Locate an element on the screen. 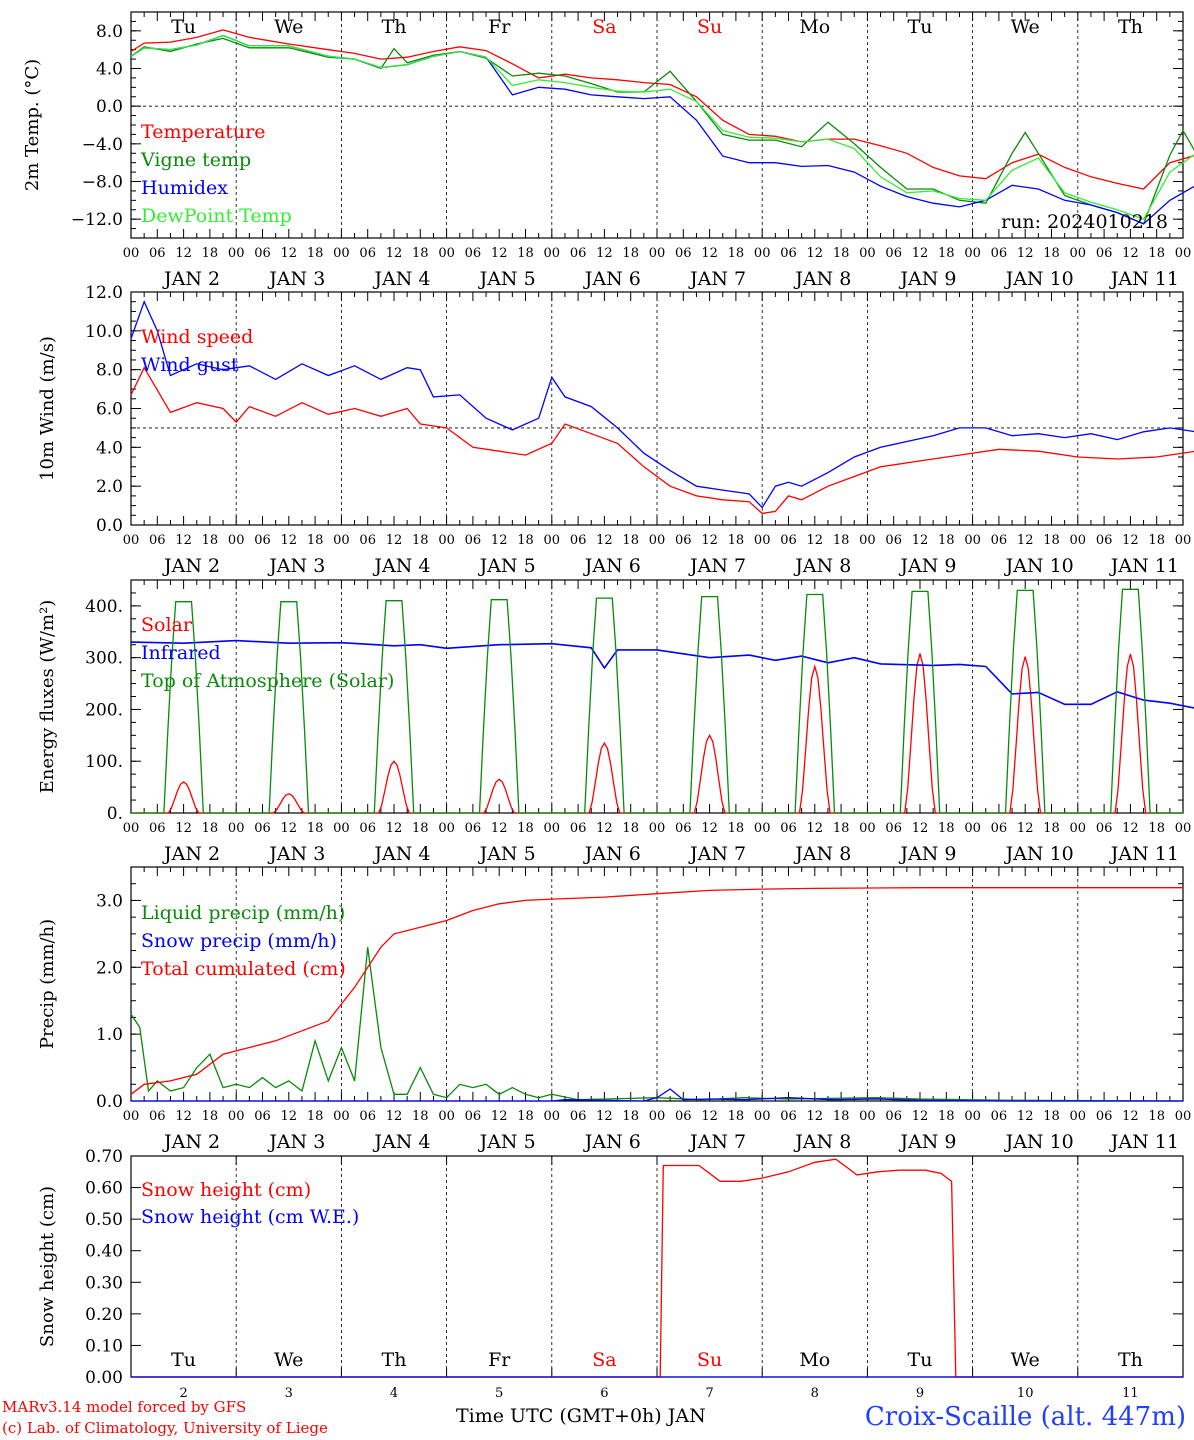  y-axis-label: 10m Wind (m/s) is located at coordinates (47, 408).